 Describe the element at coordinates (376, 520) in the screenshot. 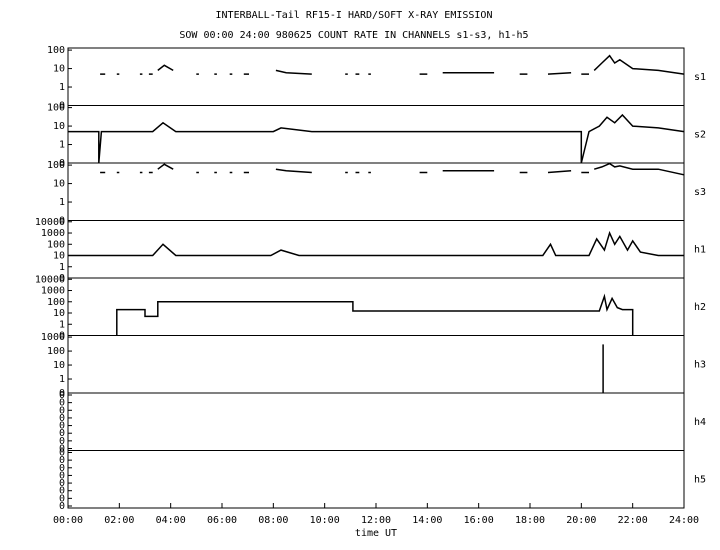

I see `x-tick-label: 12:00` at that location.